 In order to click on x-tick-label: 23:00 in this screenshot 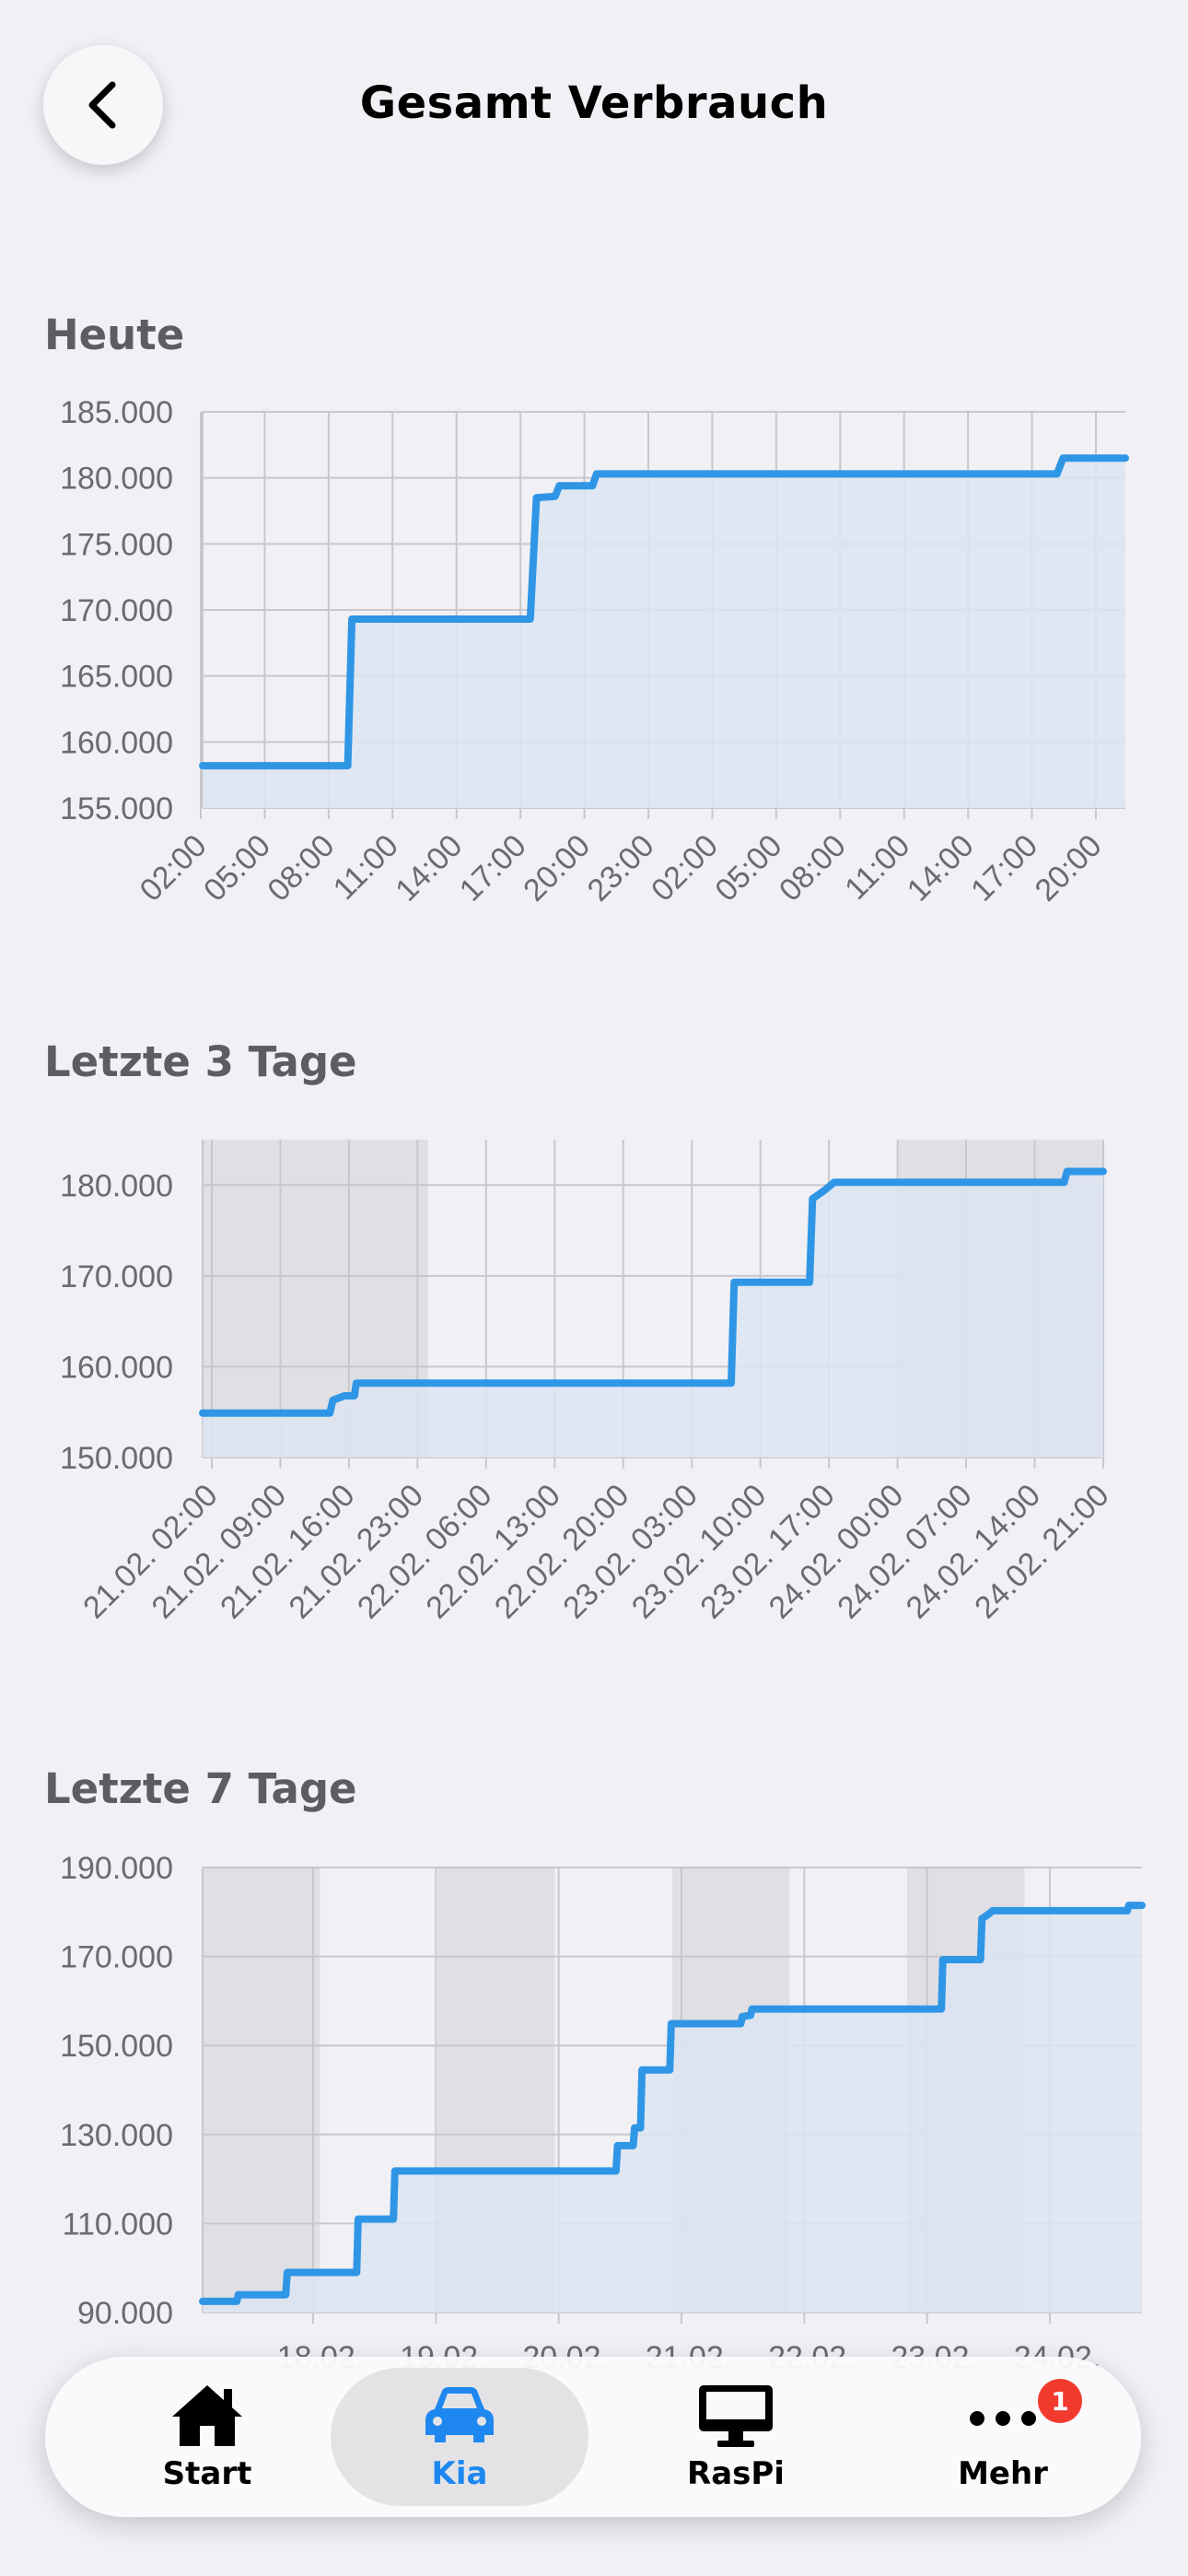, I will do `click(621, 868)`.